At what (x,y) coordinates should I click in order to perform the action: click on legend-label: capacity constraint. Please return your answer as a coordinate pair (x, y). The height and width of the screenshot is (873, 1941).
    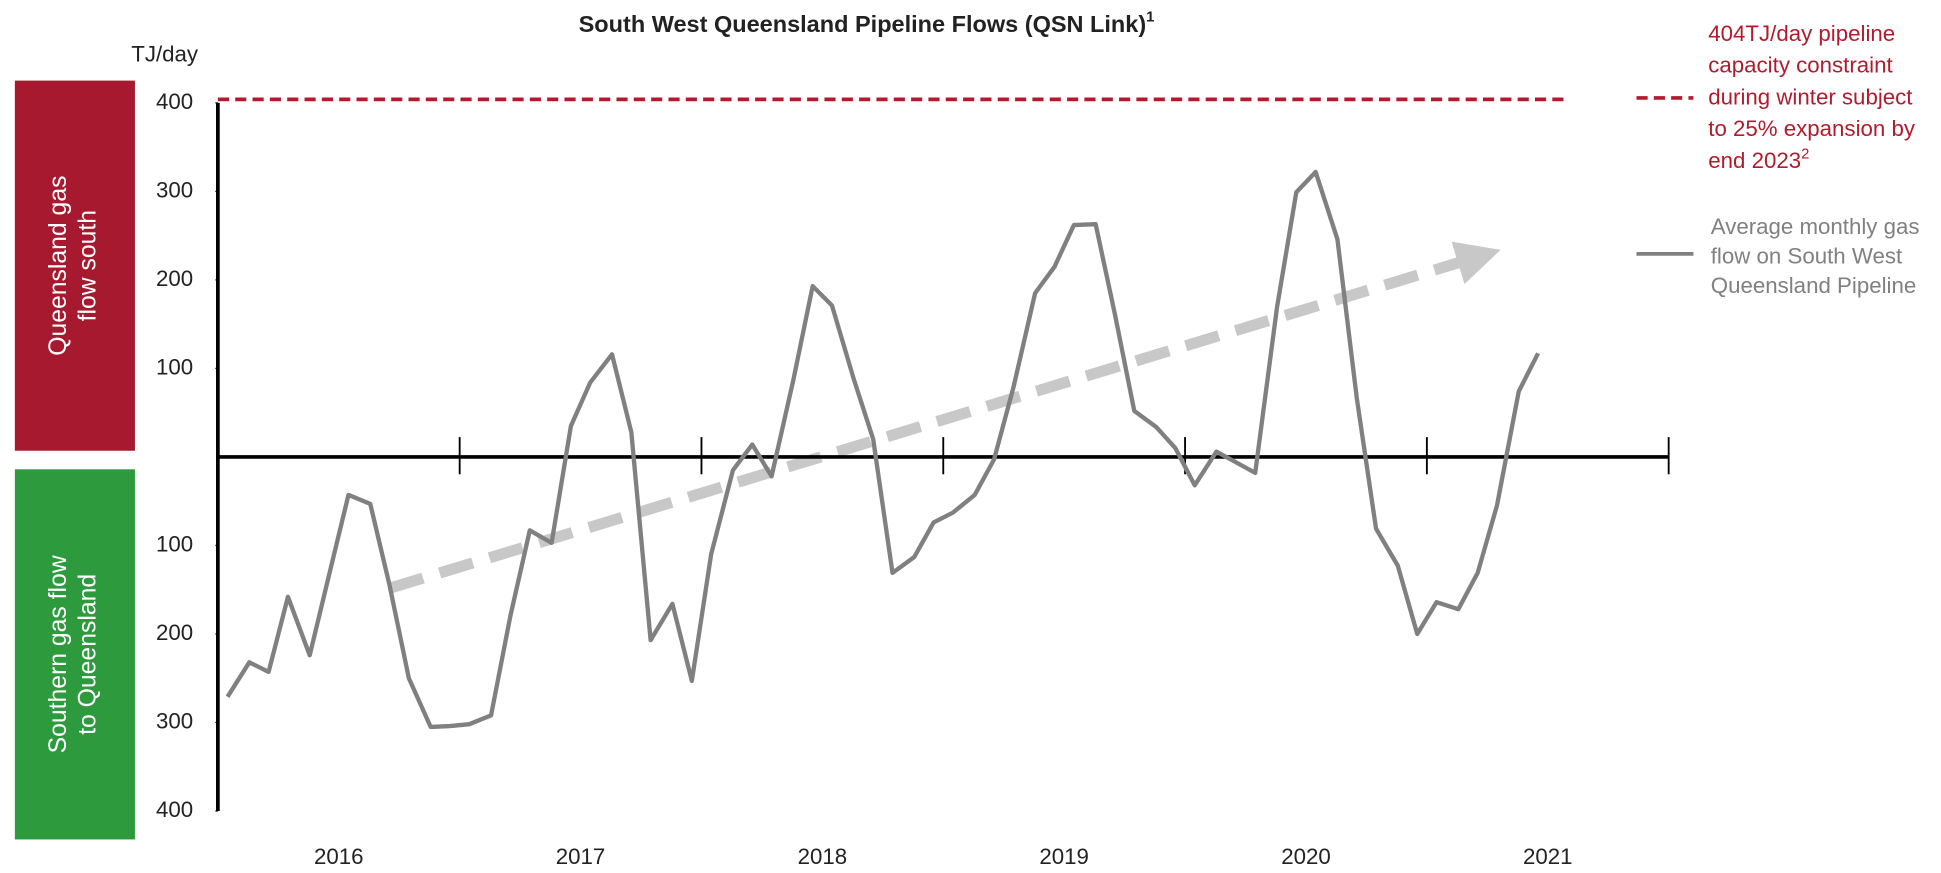
    Looking at the image, I should click on (1800, 65).